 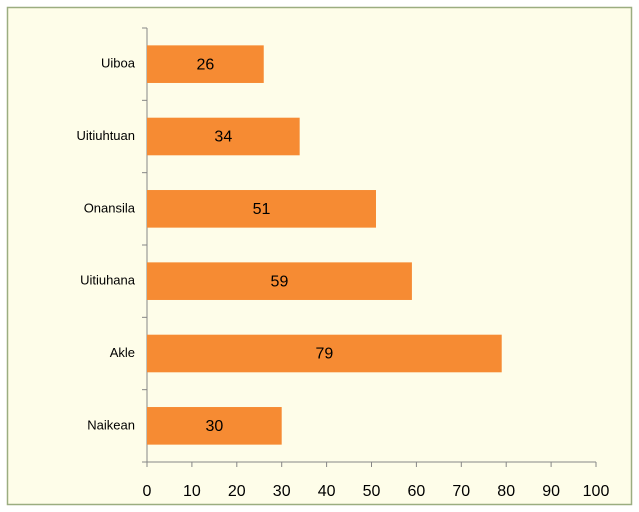 What do you see at coordinates (110, 207) in the screenshot?
I see `y-tick-label: Onansila` at bounding box center [110, 207].